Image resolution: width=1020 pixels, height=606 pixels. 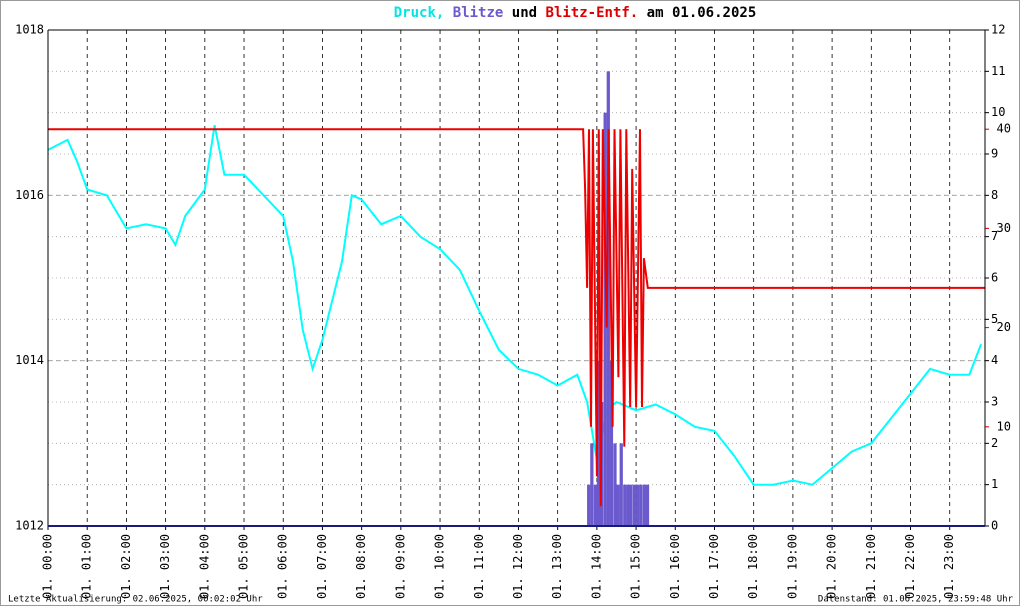 I want to click on y2-tick-label: 10, so click(x=998, y=112).